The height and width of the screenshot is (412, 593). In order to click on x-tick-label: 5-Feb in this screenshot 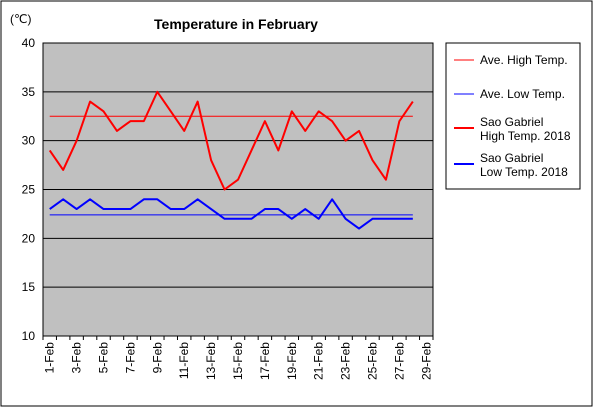, I will do `click(104, 358)`.